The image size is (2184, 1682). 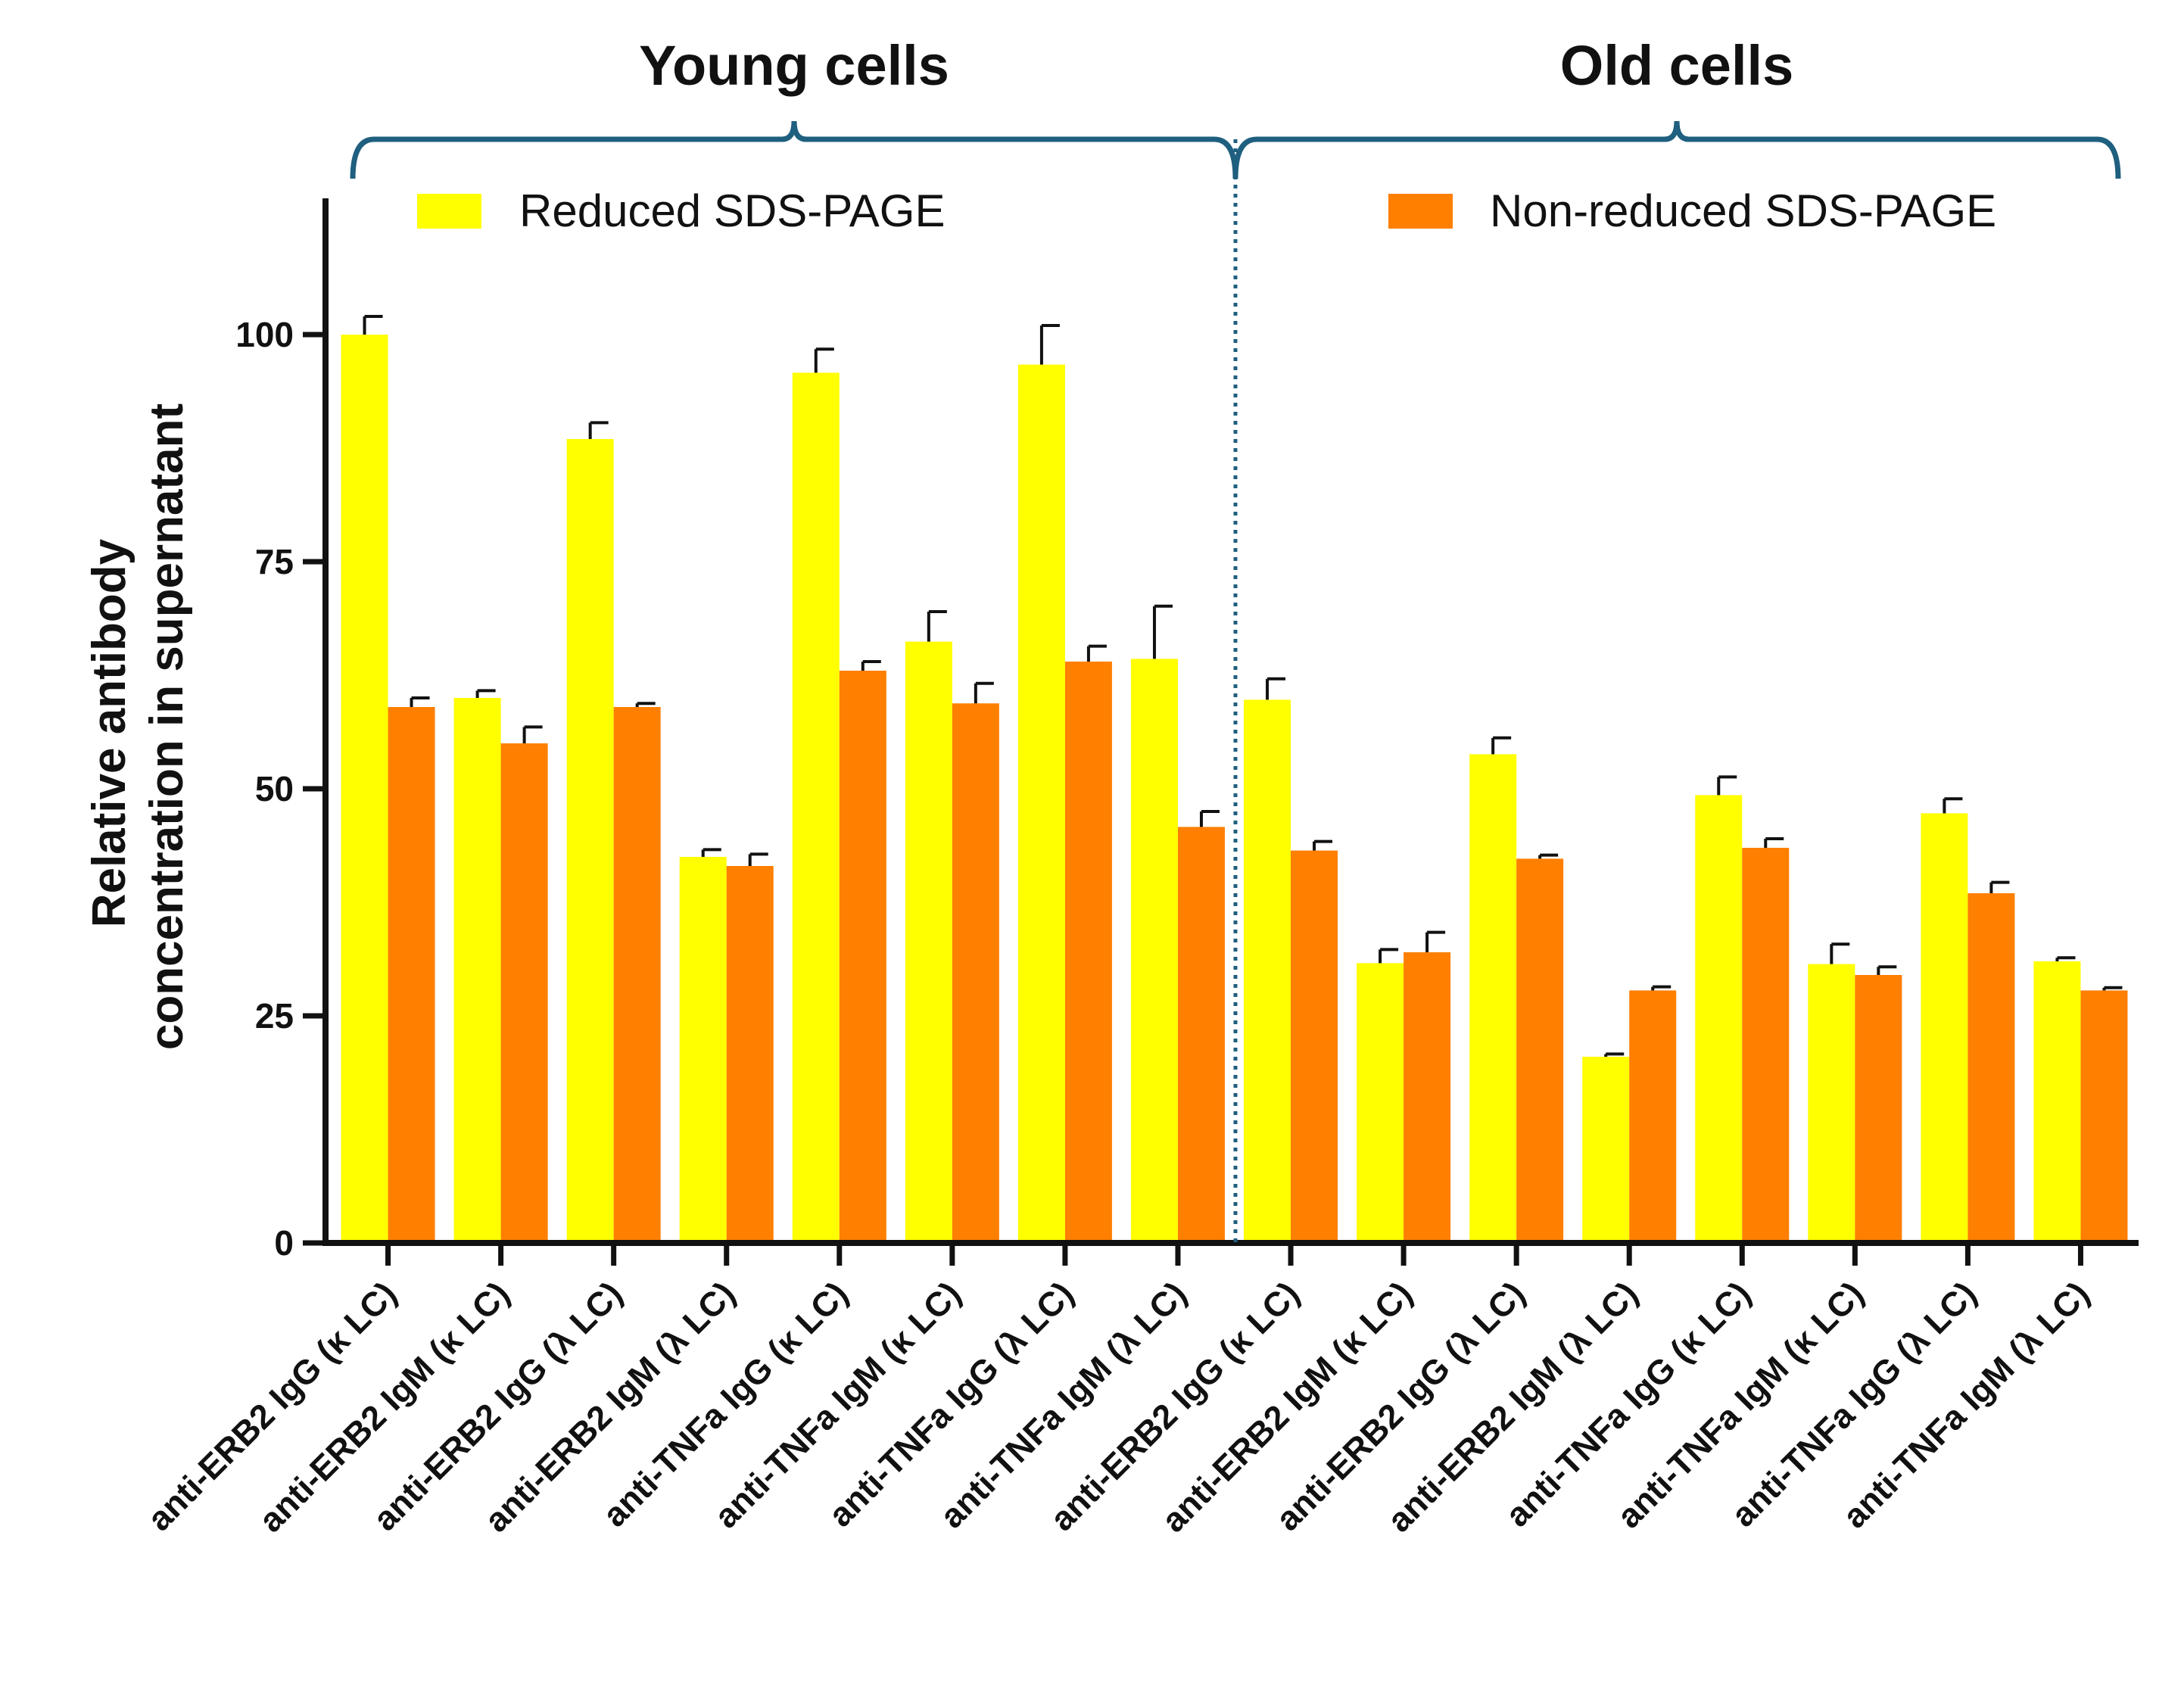 I want to click on group-label-old: Old cells, so click(x=1676, y=66).